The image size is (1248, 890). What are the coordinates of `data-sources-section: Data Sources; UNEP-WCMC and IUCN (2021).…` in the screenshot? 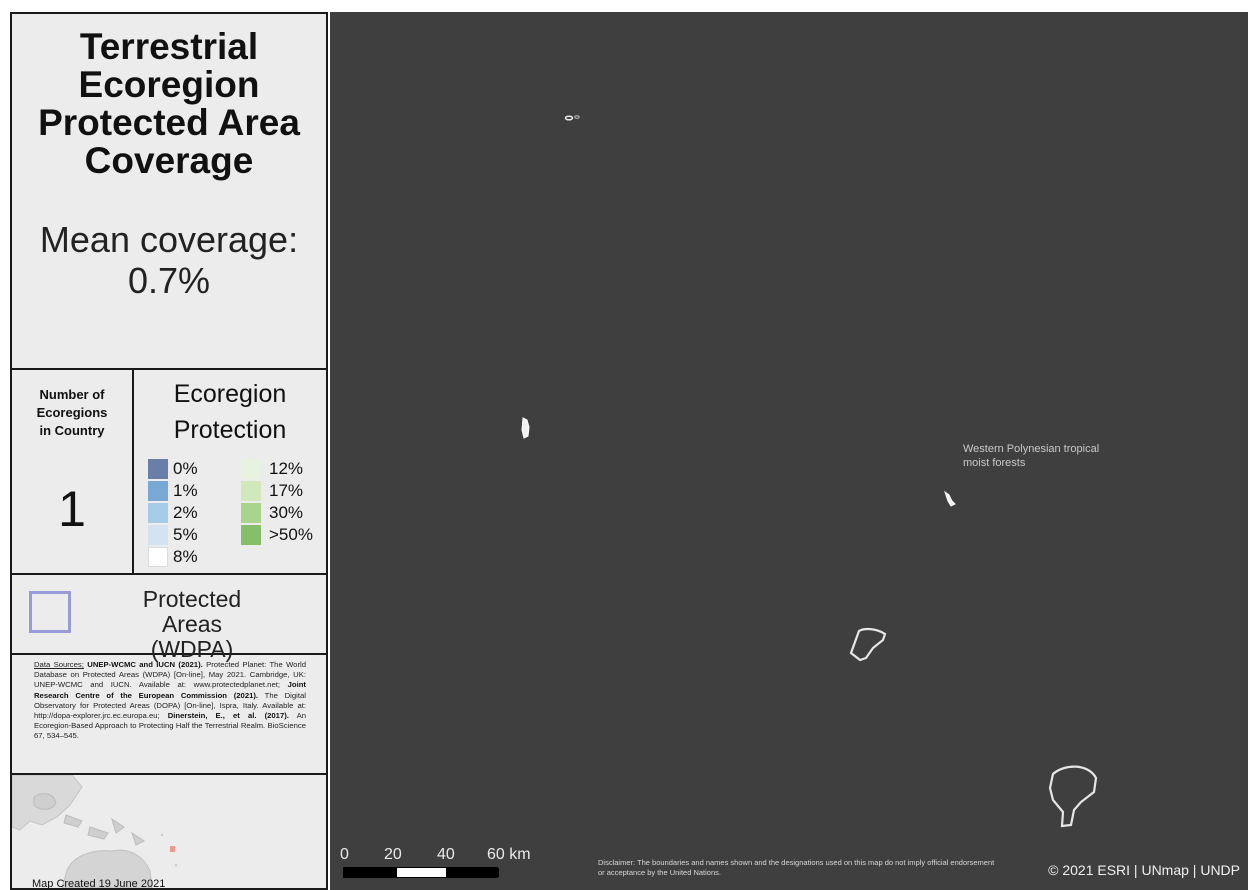 It's located at (169, 715).